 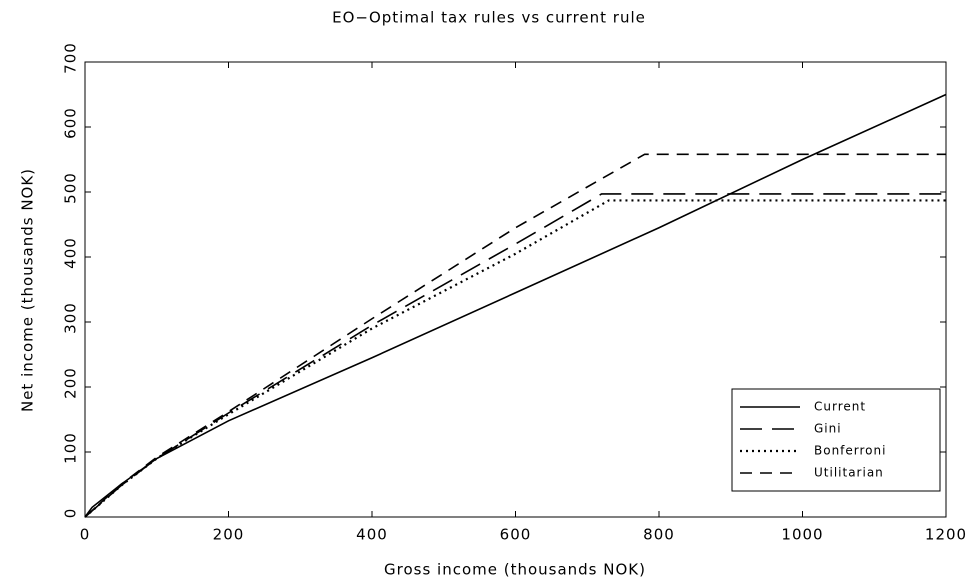 What do you see at coordinates (372, 535) in the screenshot?
I see `x-tick-label: 400` at bounding box center [372, 535].